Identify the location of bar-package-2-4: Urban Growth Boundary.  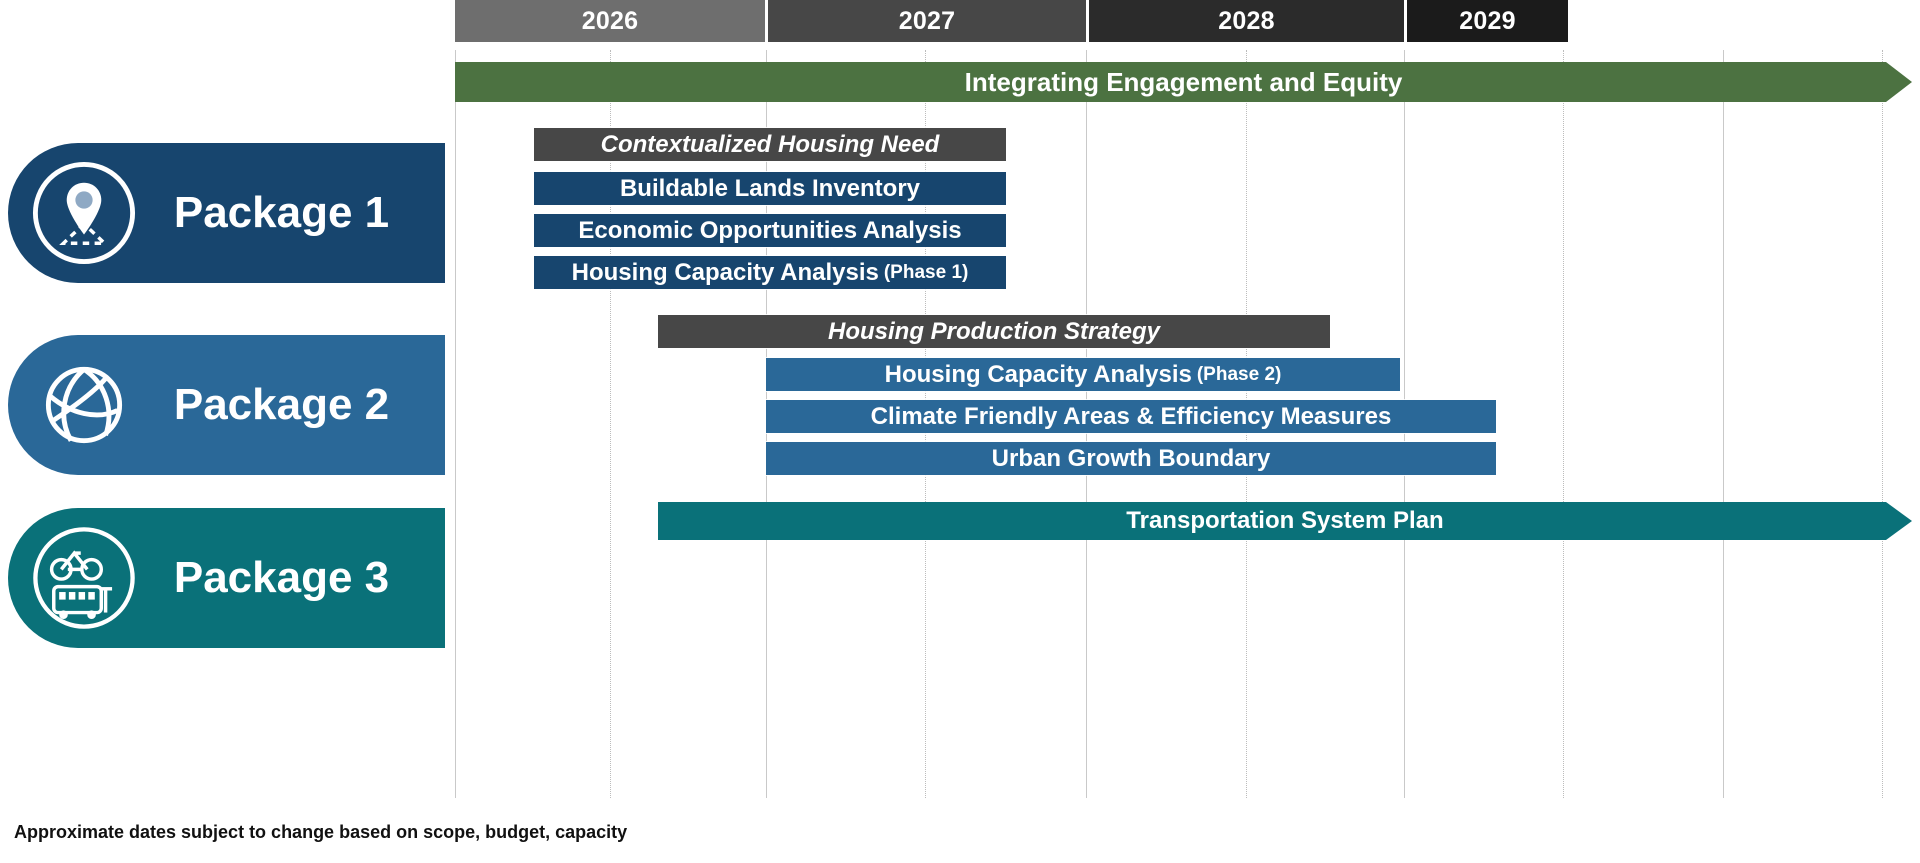
(1131, 458).